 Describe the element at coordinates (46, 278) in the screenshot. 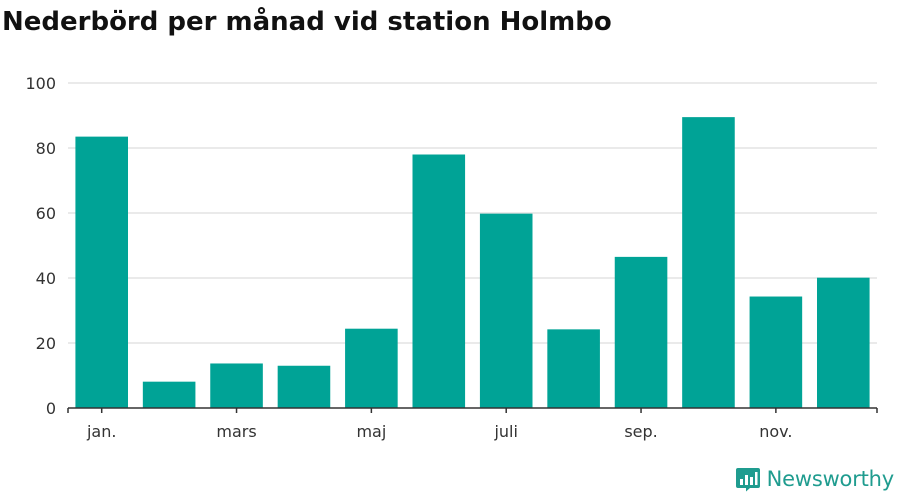

I see `y-tick-label: 40` at that location.